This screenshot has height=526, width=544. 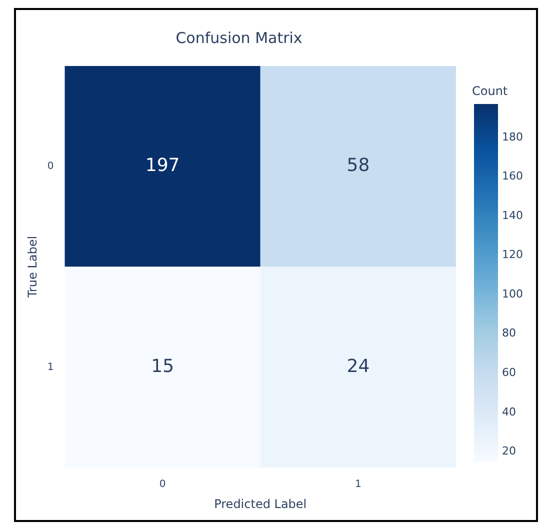 I want to click on color-bar-label: 180, so click(x=512, y=137).